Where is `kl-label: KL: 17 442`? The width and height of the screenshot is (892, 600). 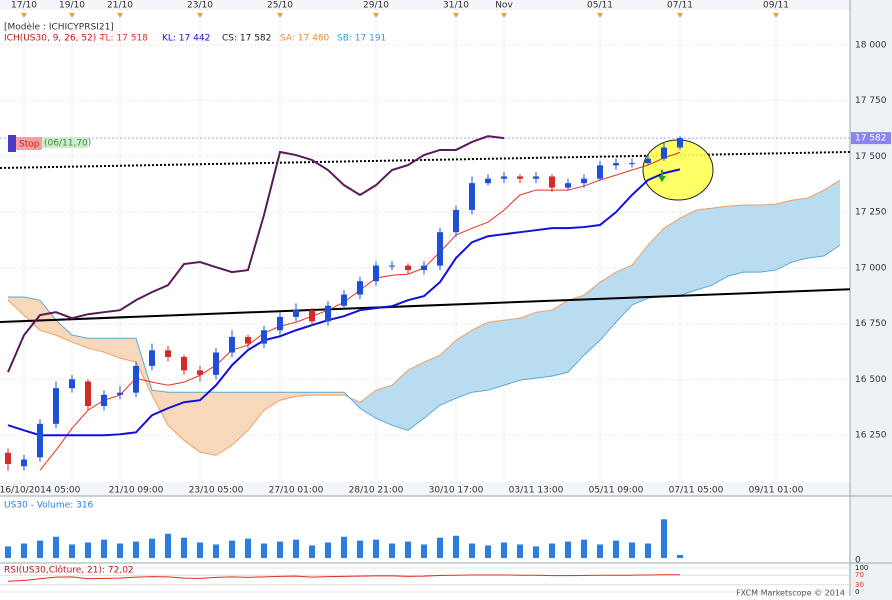
kl-label: KL: 17 442 is located at coordinates (186, 39).